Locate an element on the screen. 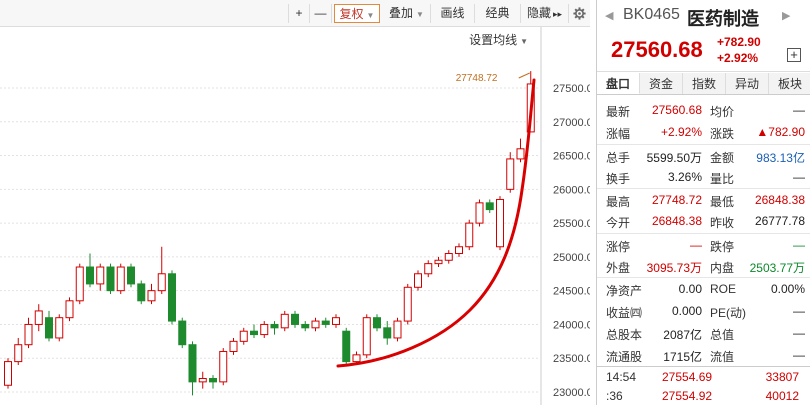  tick-row: 14:54 27554.69 33807 is located at coordinates (703, 376).